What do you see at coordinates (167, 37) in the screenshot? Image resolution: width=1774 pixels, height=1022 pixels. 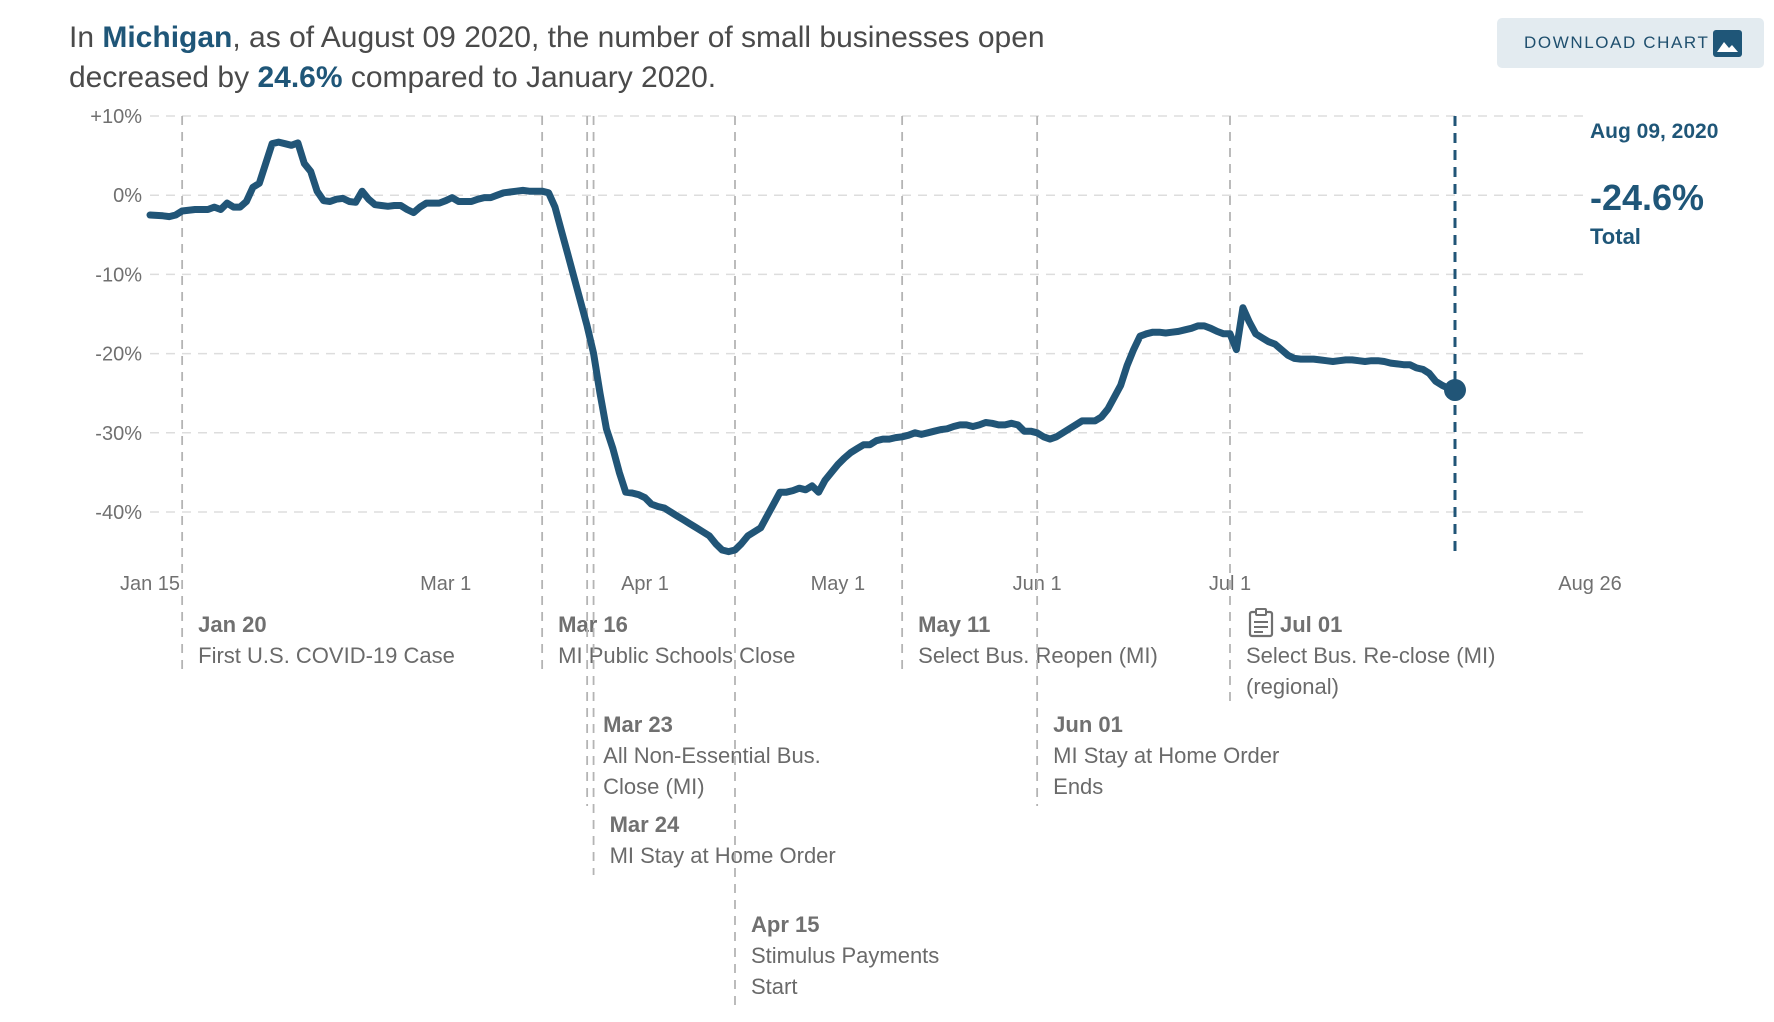 I see `headline-state: Michigan` at bounding box center [167, 37].